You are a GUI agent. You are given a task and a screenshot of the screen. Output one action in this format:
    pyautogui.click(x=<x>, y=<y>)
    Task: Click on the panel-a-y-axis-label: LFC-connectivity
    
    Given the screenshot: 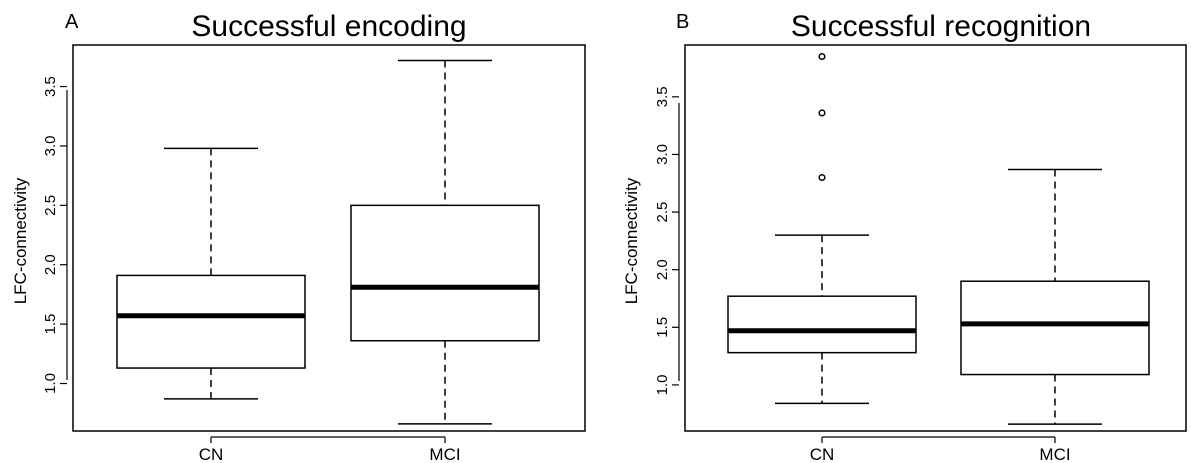 What is the action you would take?
    pyautogui.click(x=20, y=240)
    